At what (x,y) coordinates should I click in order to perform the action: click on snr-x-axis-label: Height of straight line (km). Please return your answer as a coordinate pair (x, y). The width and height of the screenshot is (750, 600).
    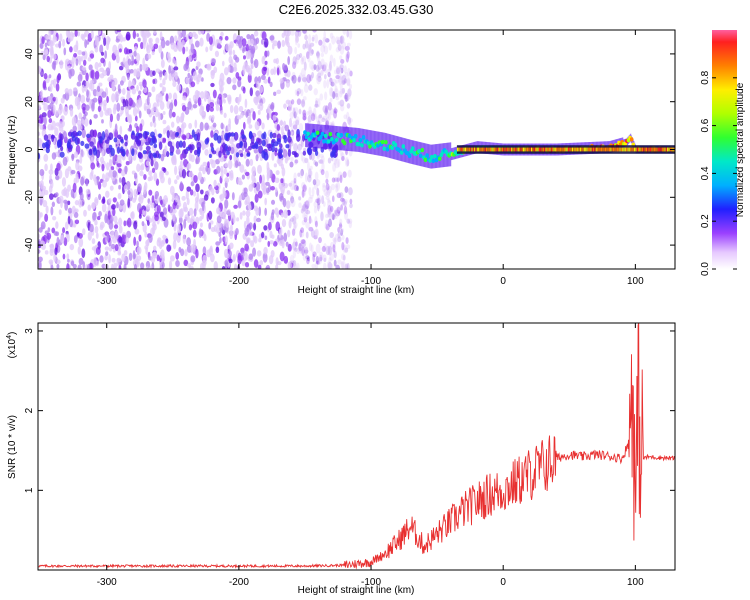
    Looking at the image, I should click on (356, 590).